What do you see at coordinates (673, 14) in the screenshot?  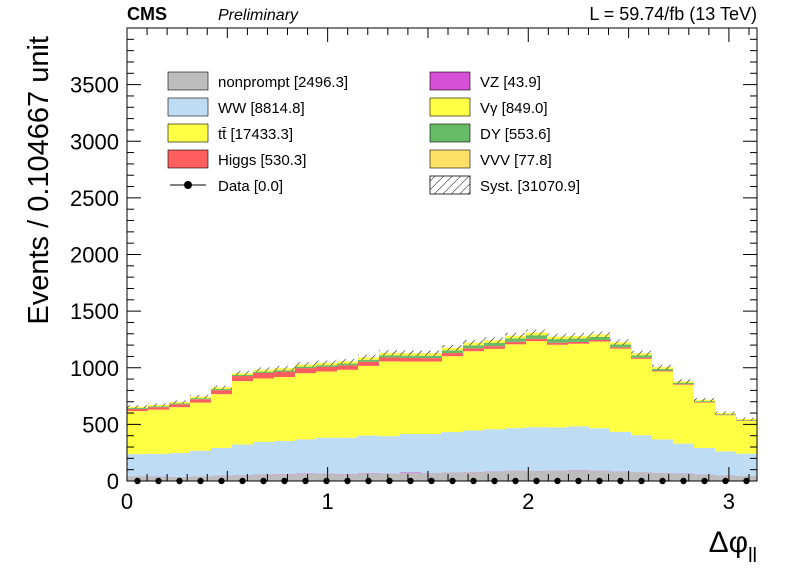 I see `lumi-label: L = 59.74/fb (13 TeV)` at bounding box center [673, 14].